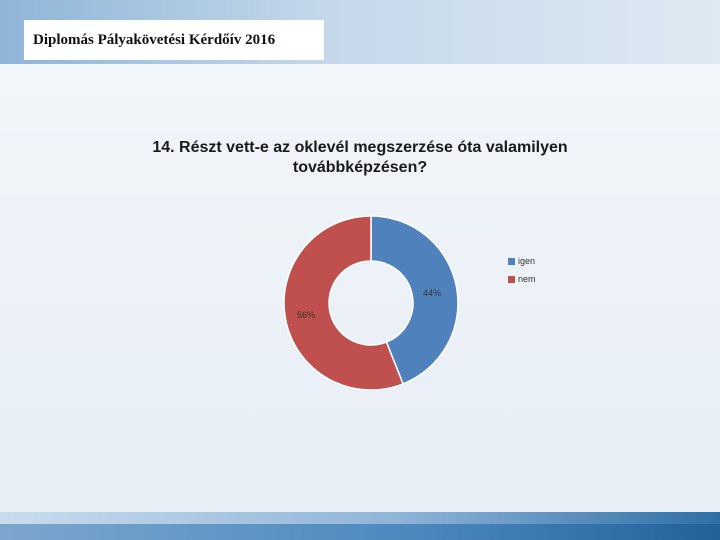 The width and height of the screenshot is (720, 540). I want to click on legend-swatch-nem, so click(511, 279).